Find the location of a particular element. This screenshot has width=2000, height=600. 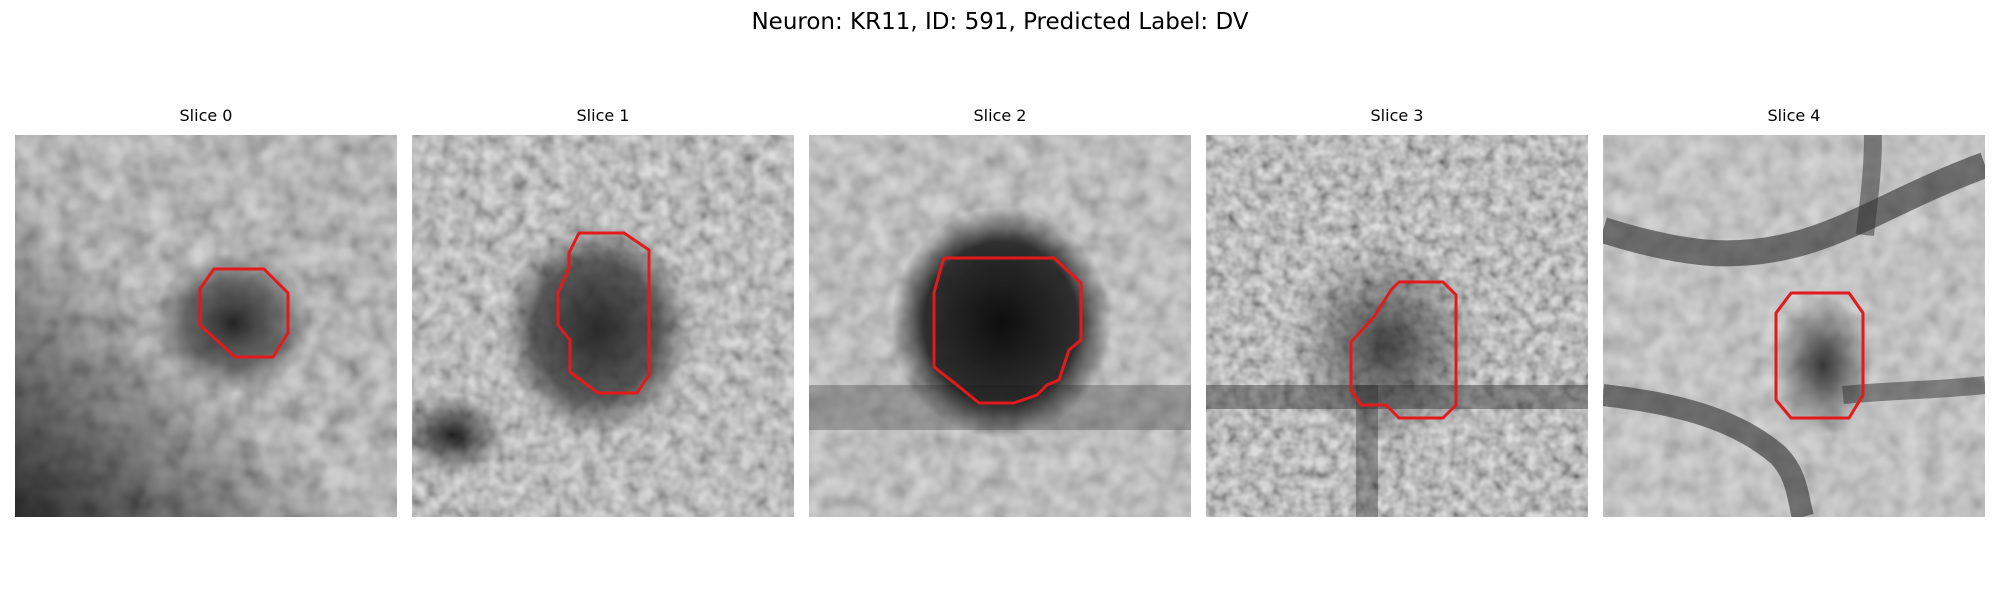

slice-panel-0: Slice 0 is located at coordinates (206, 315).